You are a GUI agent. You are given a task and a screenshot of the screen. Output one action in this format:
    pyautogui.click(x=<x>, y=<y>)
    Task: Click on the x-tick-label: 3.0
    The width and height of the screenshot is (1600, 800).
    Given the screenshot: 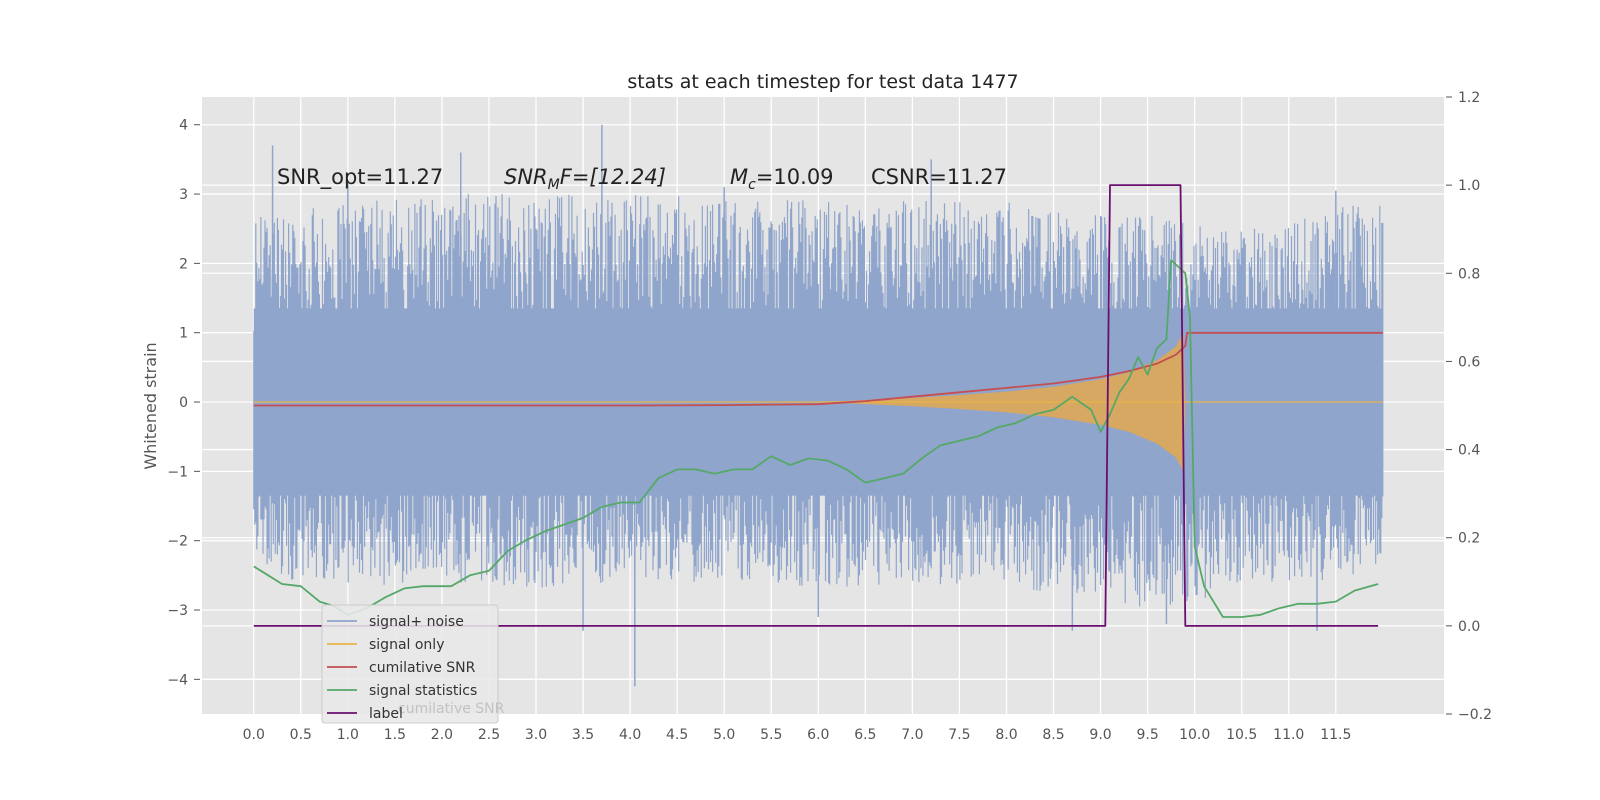 What is the action you would take?
    pyautogui.click(x=536, y=735)
    